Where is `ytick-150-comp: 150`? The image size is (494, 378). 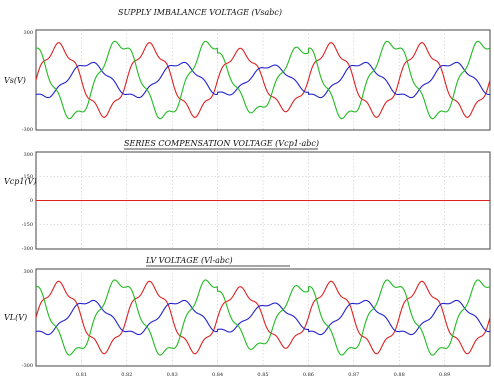 ytick-150-comp: 150 is located at coordinates (28, 177).